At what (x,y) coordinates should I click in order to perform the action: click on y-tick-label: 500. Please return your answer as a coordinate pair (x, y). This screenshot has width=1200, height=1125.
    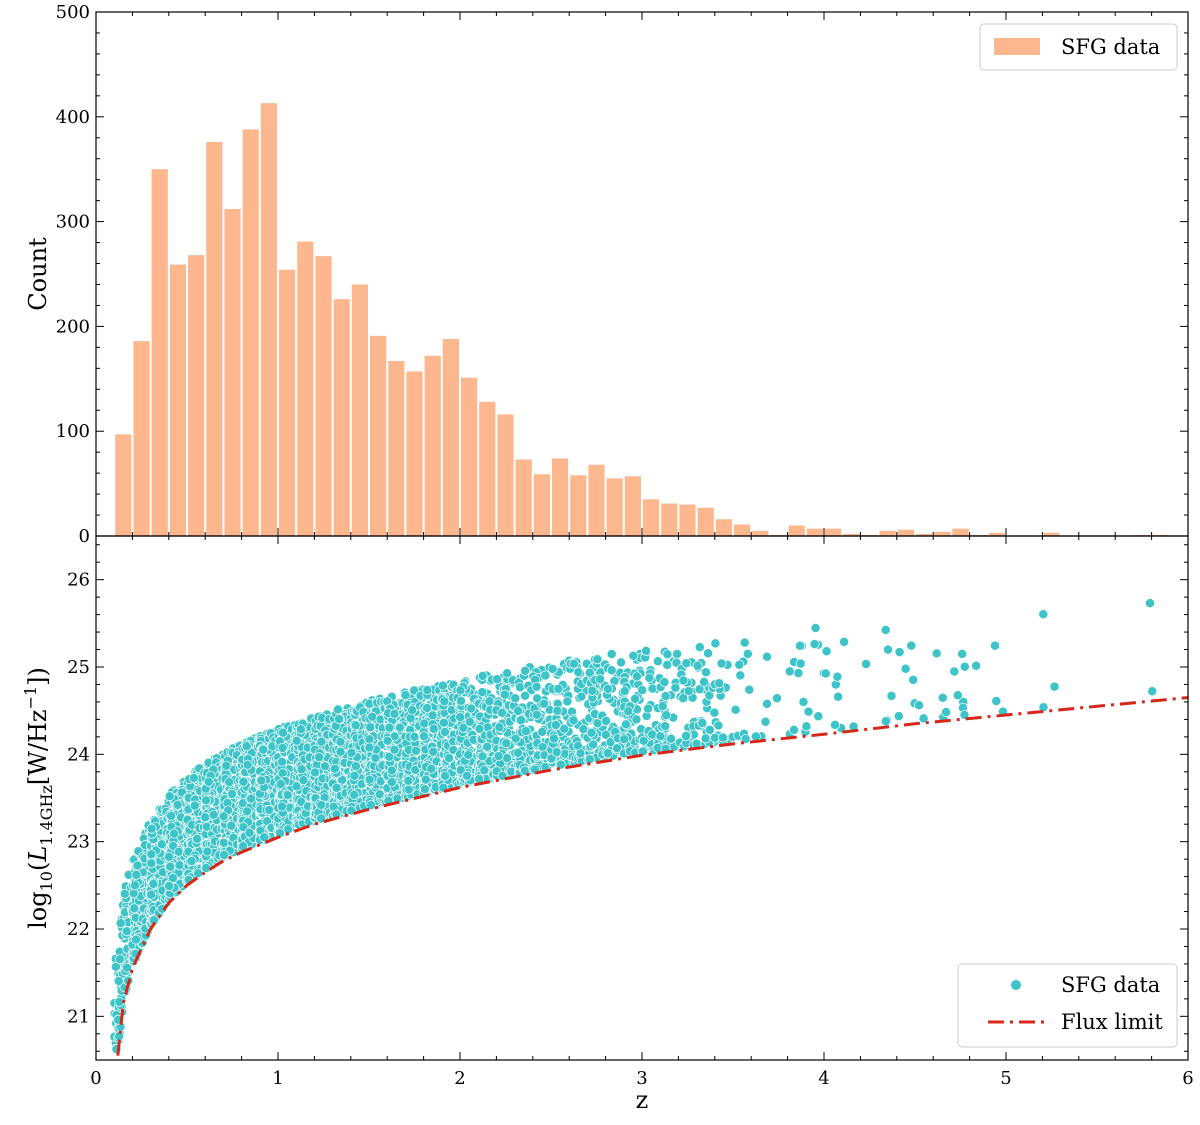
    Looking at the image, I should click on (73, 12).